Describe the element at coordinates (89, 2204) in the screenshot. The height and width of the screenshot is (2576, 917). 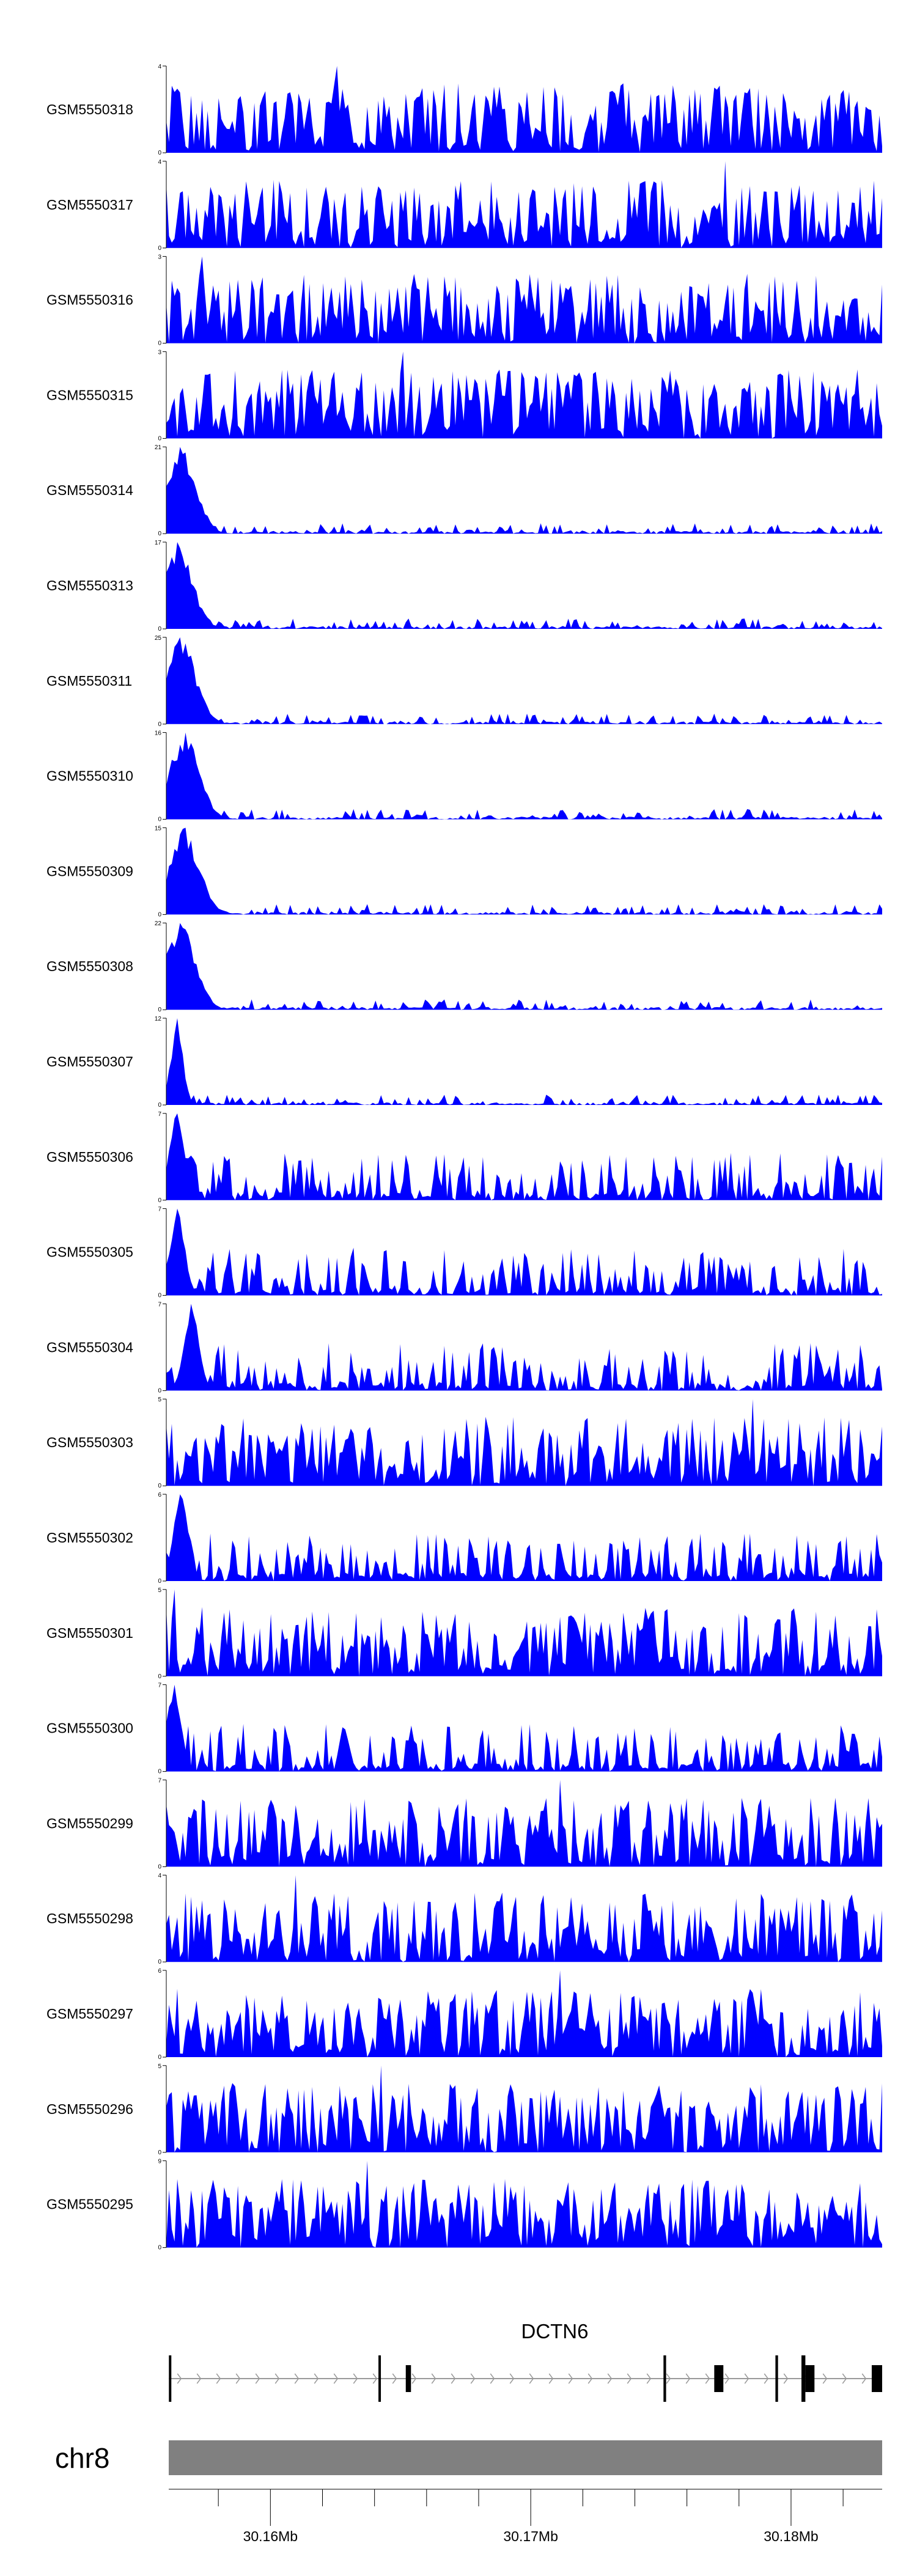
I see `track-label: GSM5550295` at that location.